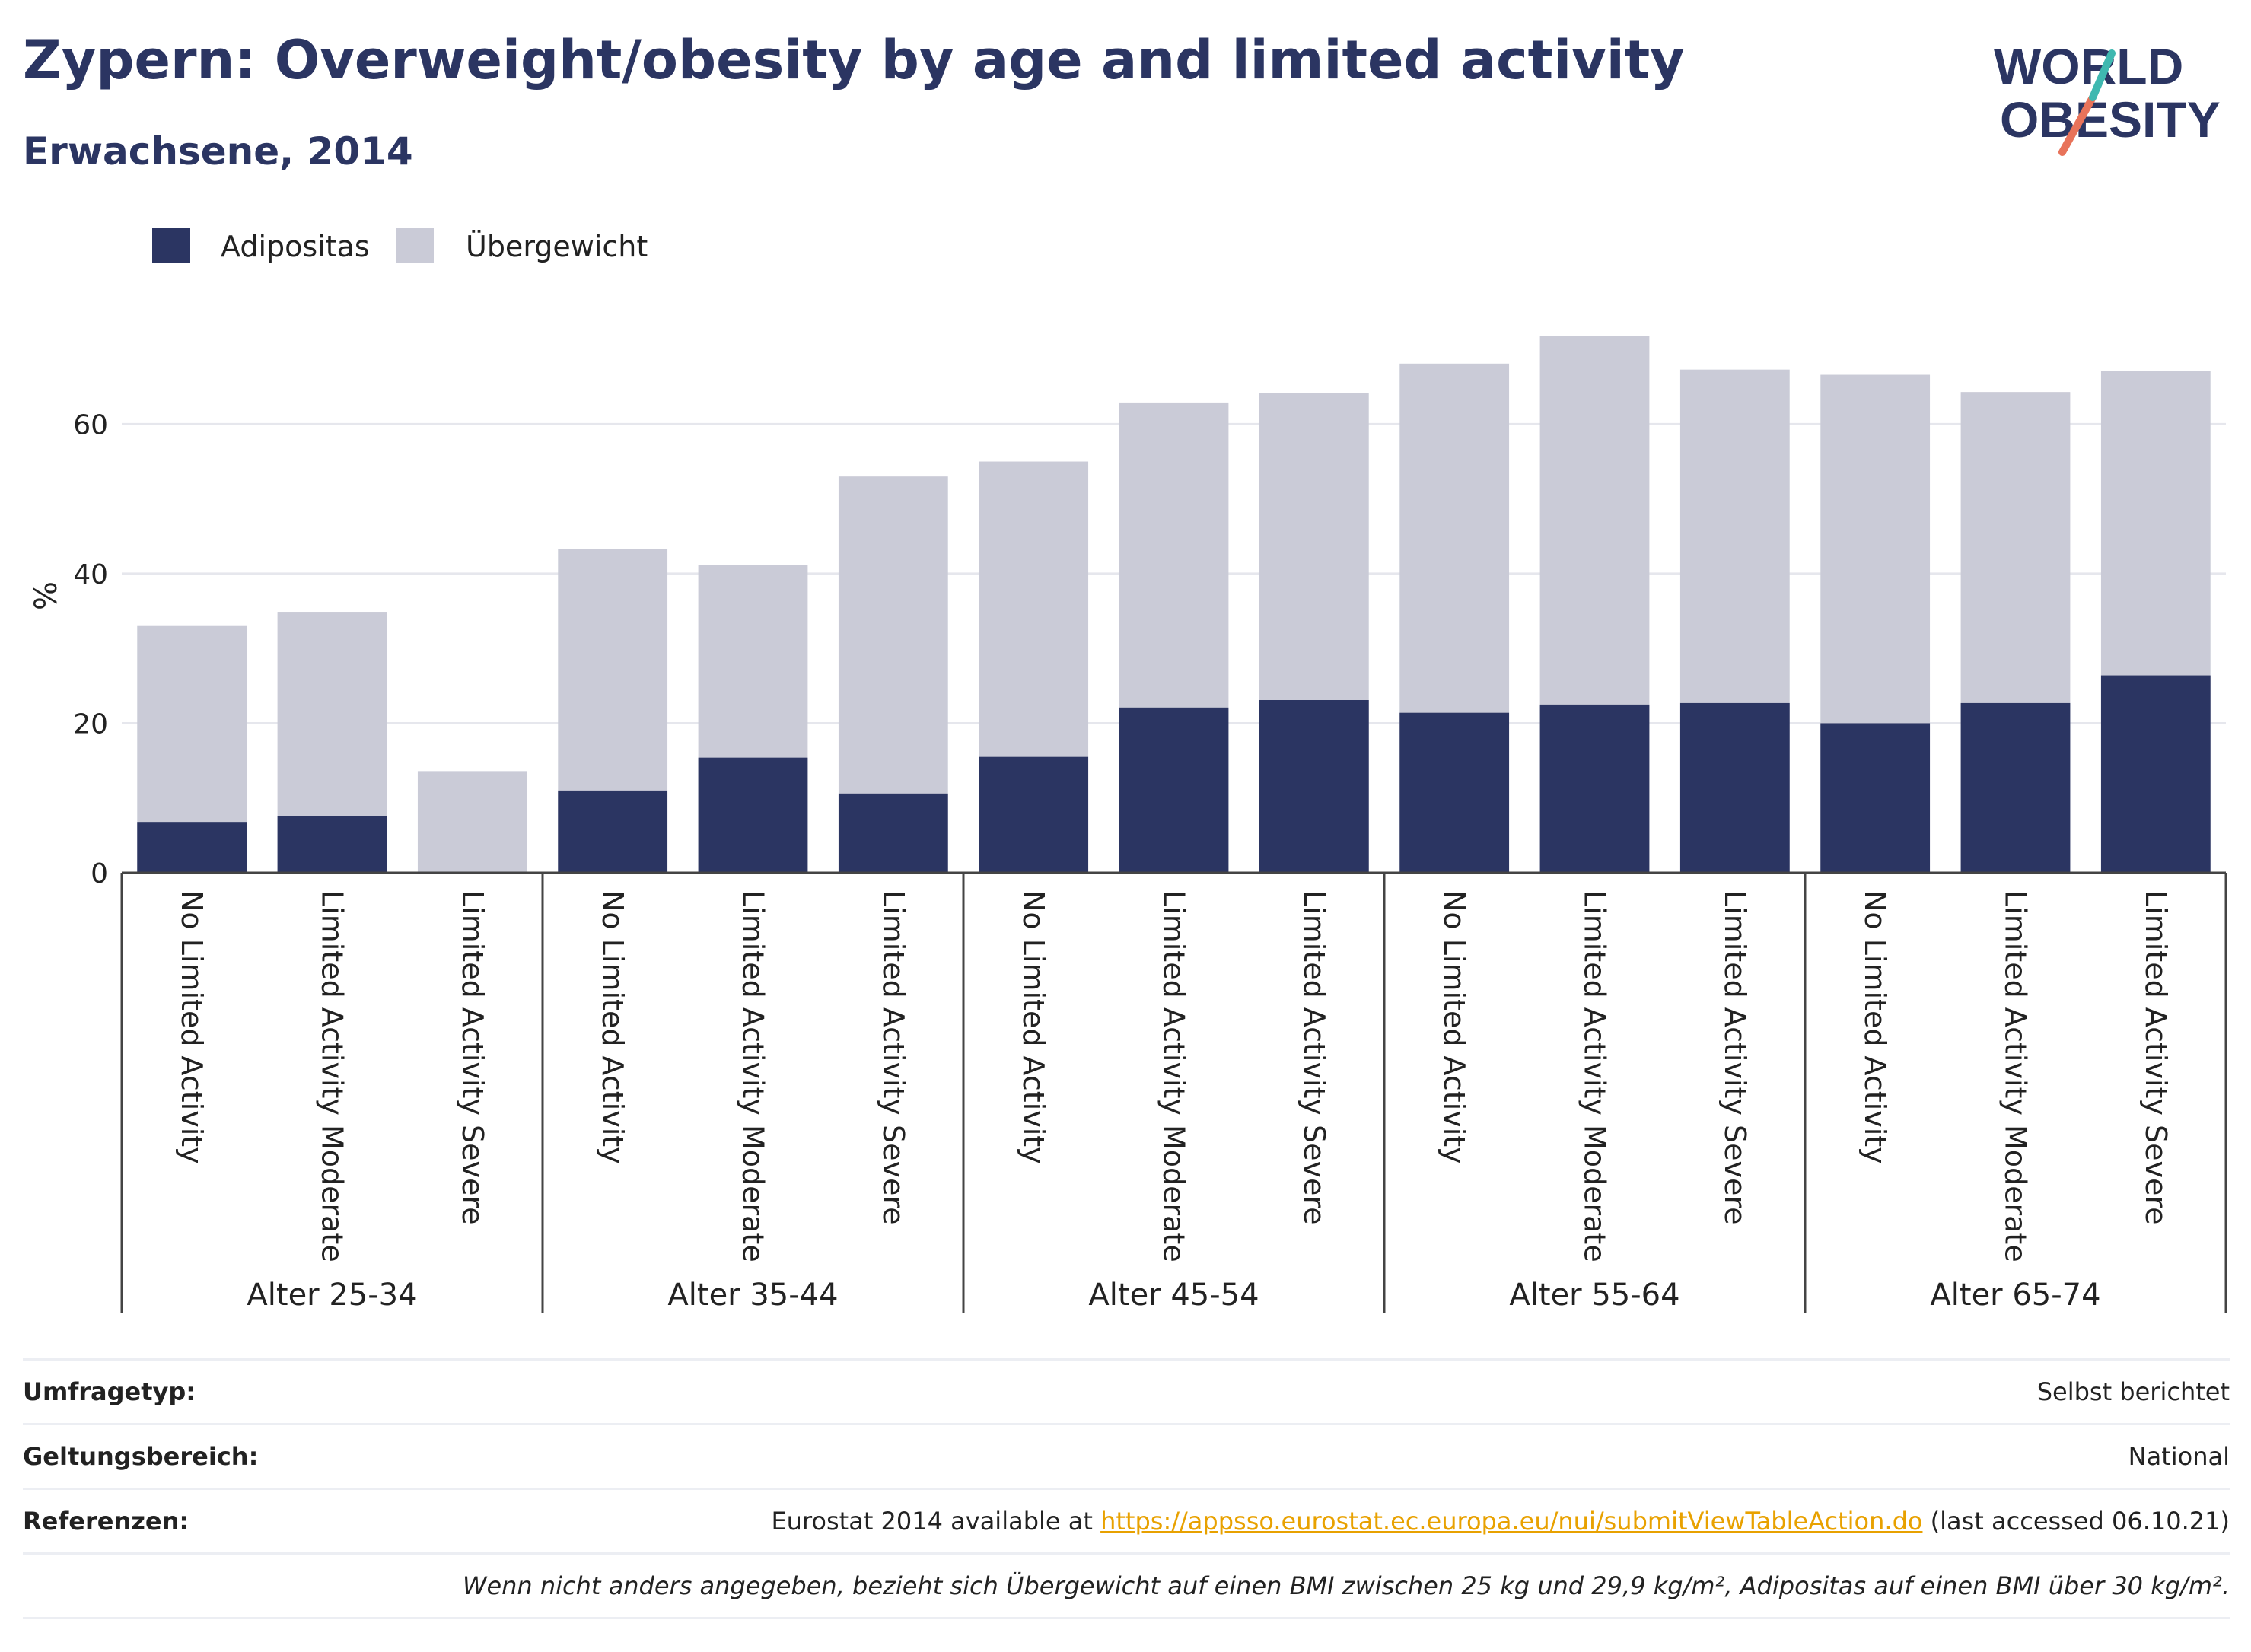  I want to click on bar-uebergewicht, so click(472, 822).